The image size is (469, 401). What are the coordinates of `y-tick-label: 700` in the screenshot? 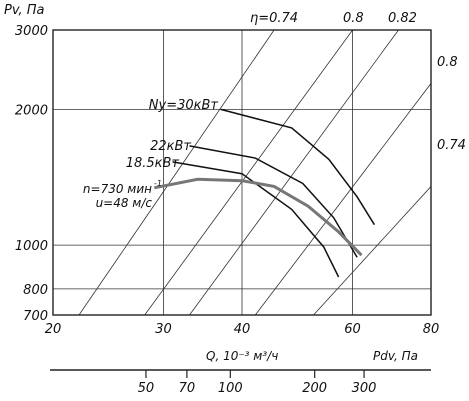 It's located at (35, 316).